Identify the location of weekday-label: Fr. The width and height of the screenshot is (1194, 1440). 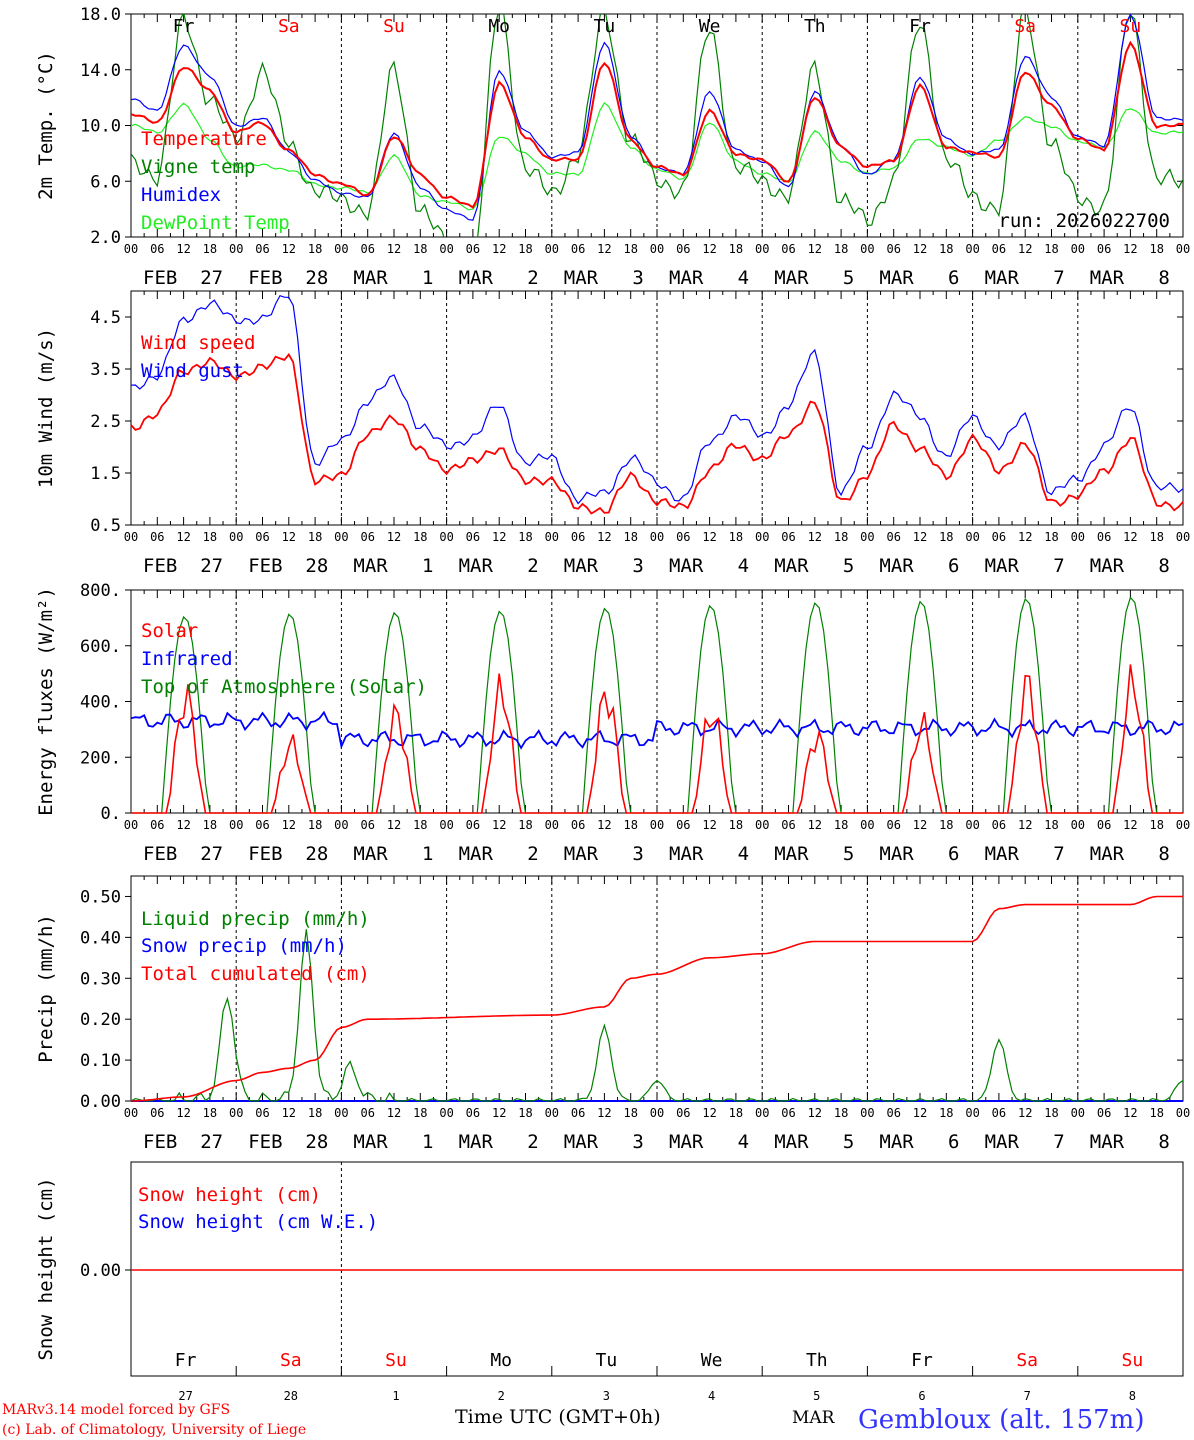
(184, 26).